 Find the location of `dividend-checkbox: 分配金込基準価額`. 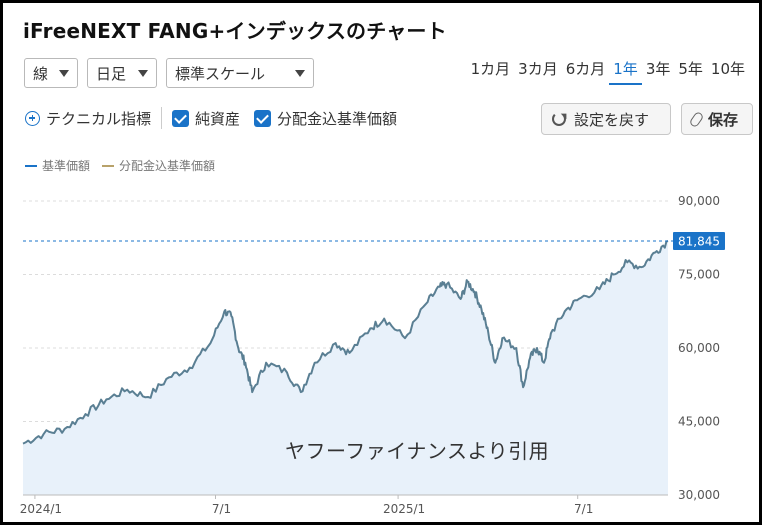

dividend-checkbox: 分配金込基準価額 is located at coordinates (325, 118).